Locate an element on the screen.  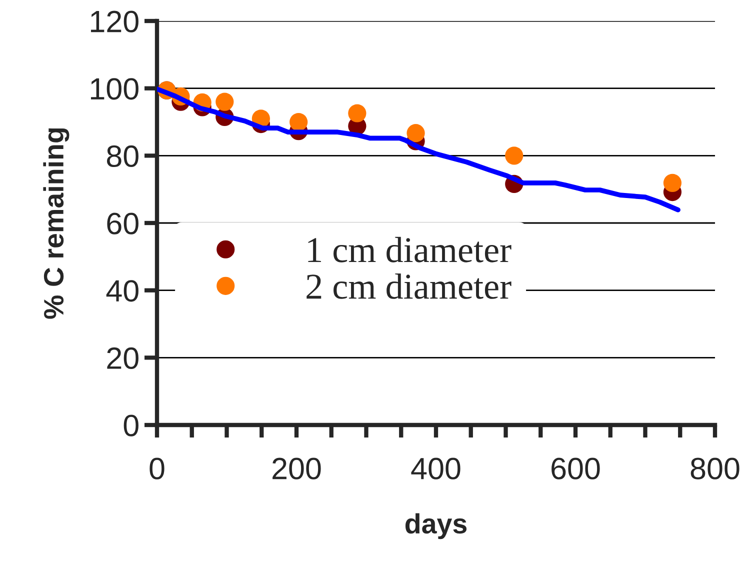
legend-label: 1 cm diameter is located at coordinates (410, 249).